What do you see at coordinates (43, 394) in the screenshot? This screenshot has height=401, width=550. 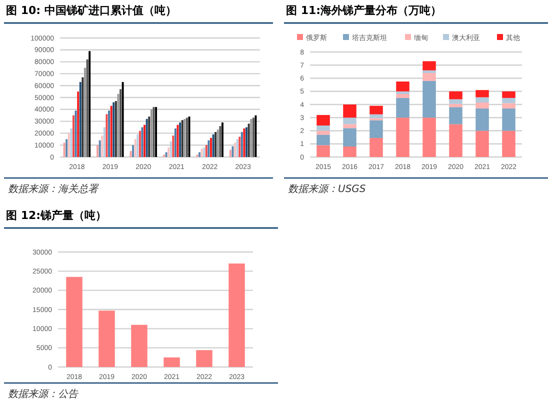 I see `source-note: 数据来源：公告` at bounding box center [43, 394].